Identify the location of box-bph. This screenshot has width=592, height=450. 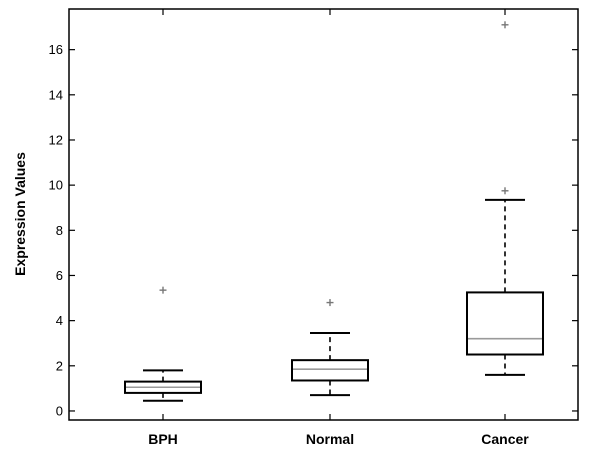
(163, 344).